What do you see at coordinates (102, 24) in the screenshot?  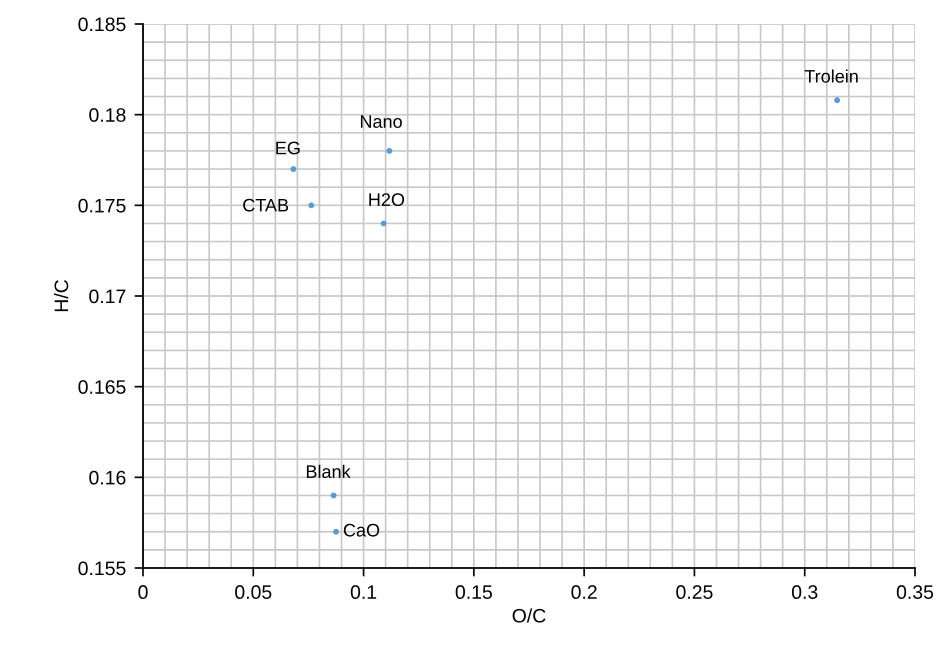 I see `y-tick-label: 0.185` at bounding box center [102, 24].